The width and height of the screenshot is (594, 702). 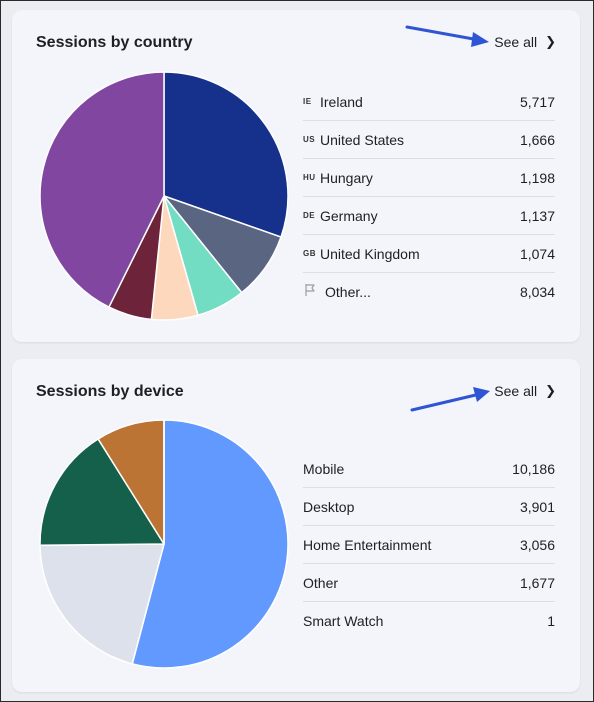 I want to click on card-title: Sessions by country, so click(x=114, y=42).